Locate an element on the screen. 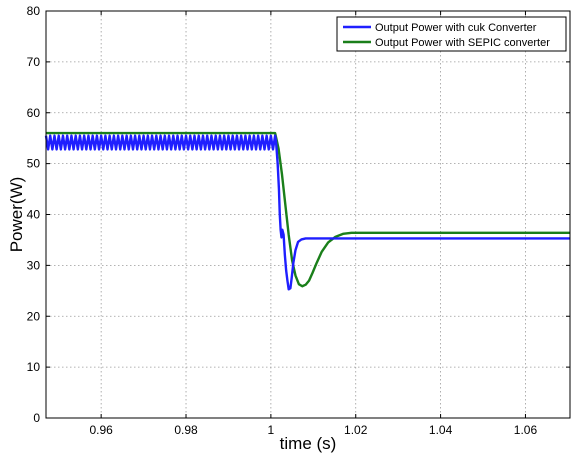  x-tick-label: 1.06 is located at coordinates (526, 430).